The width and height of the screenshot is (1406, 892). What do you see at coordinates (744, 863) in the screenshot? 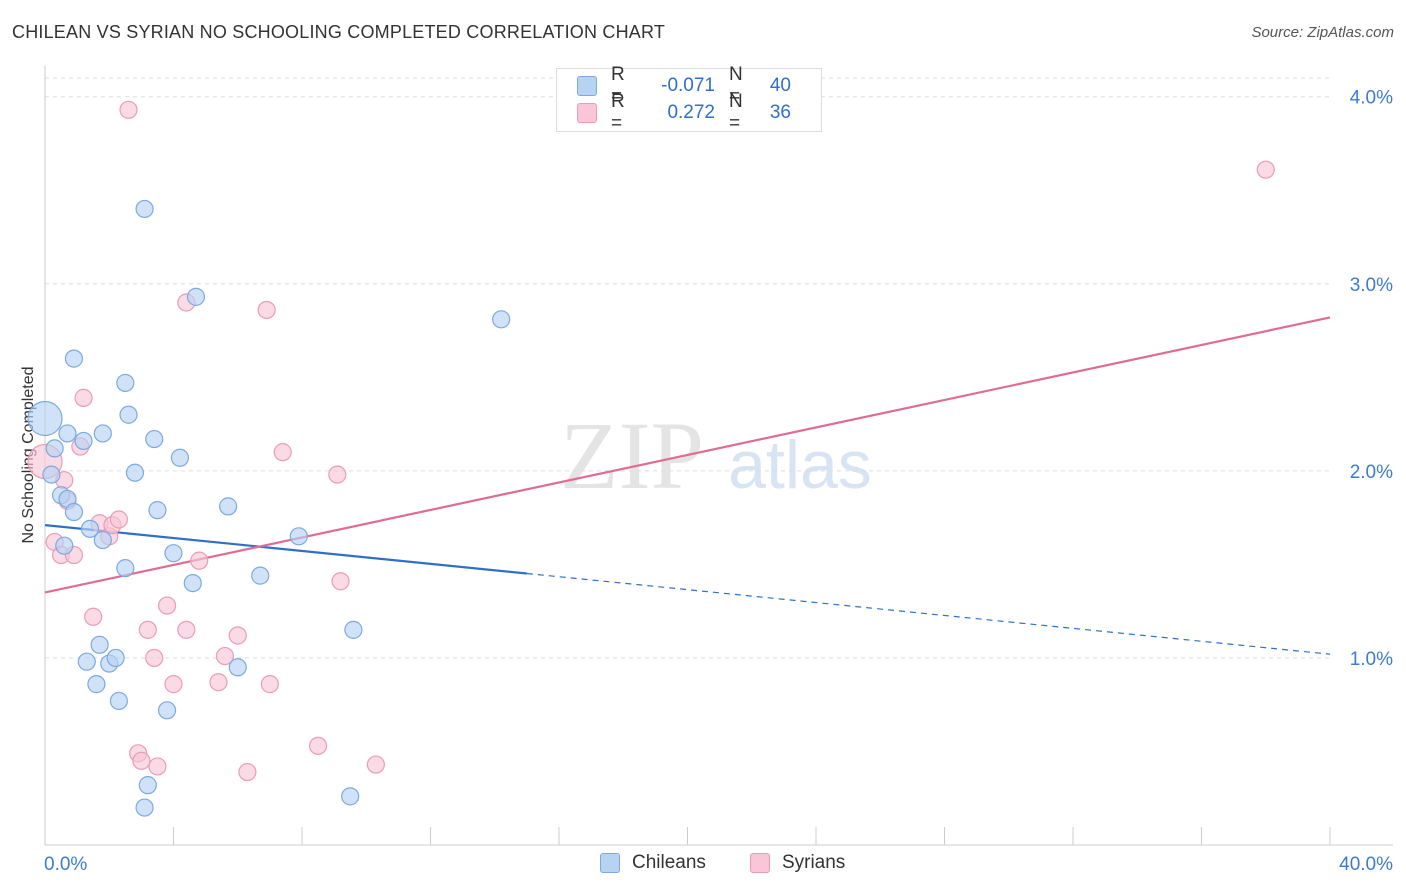
I see `series-legend: Chileans Syrians` at bounding box center [744, 863].